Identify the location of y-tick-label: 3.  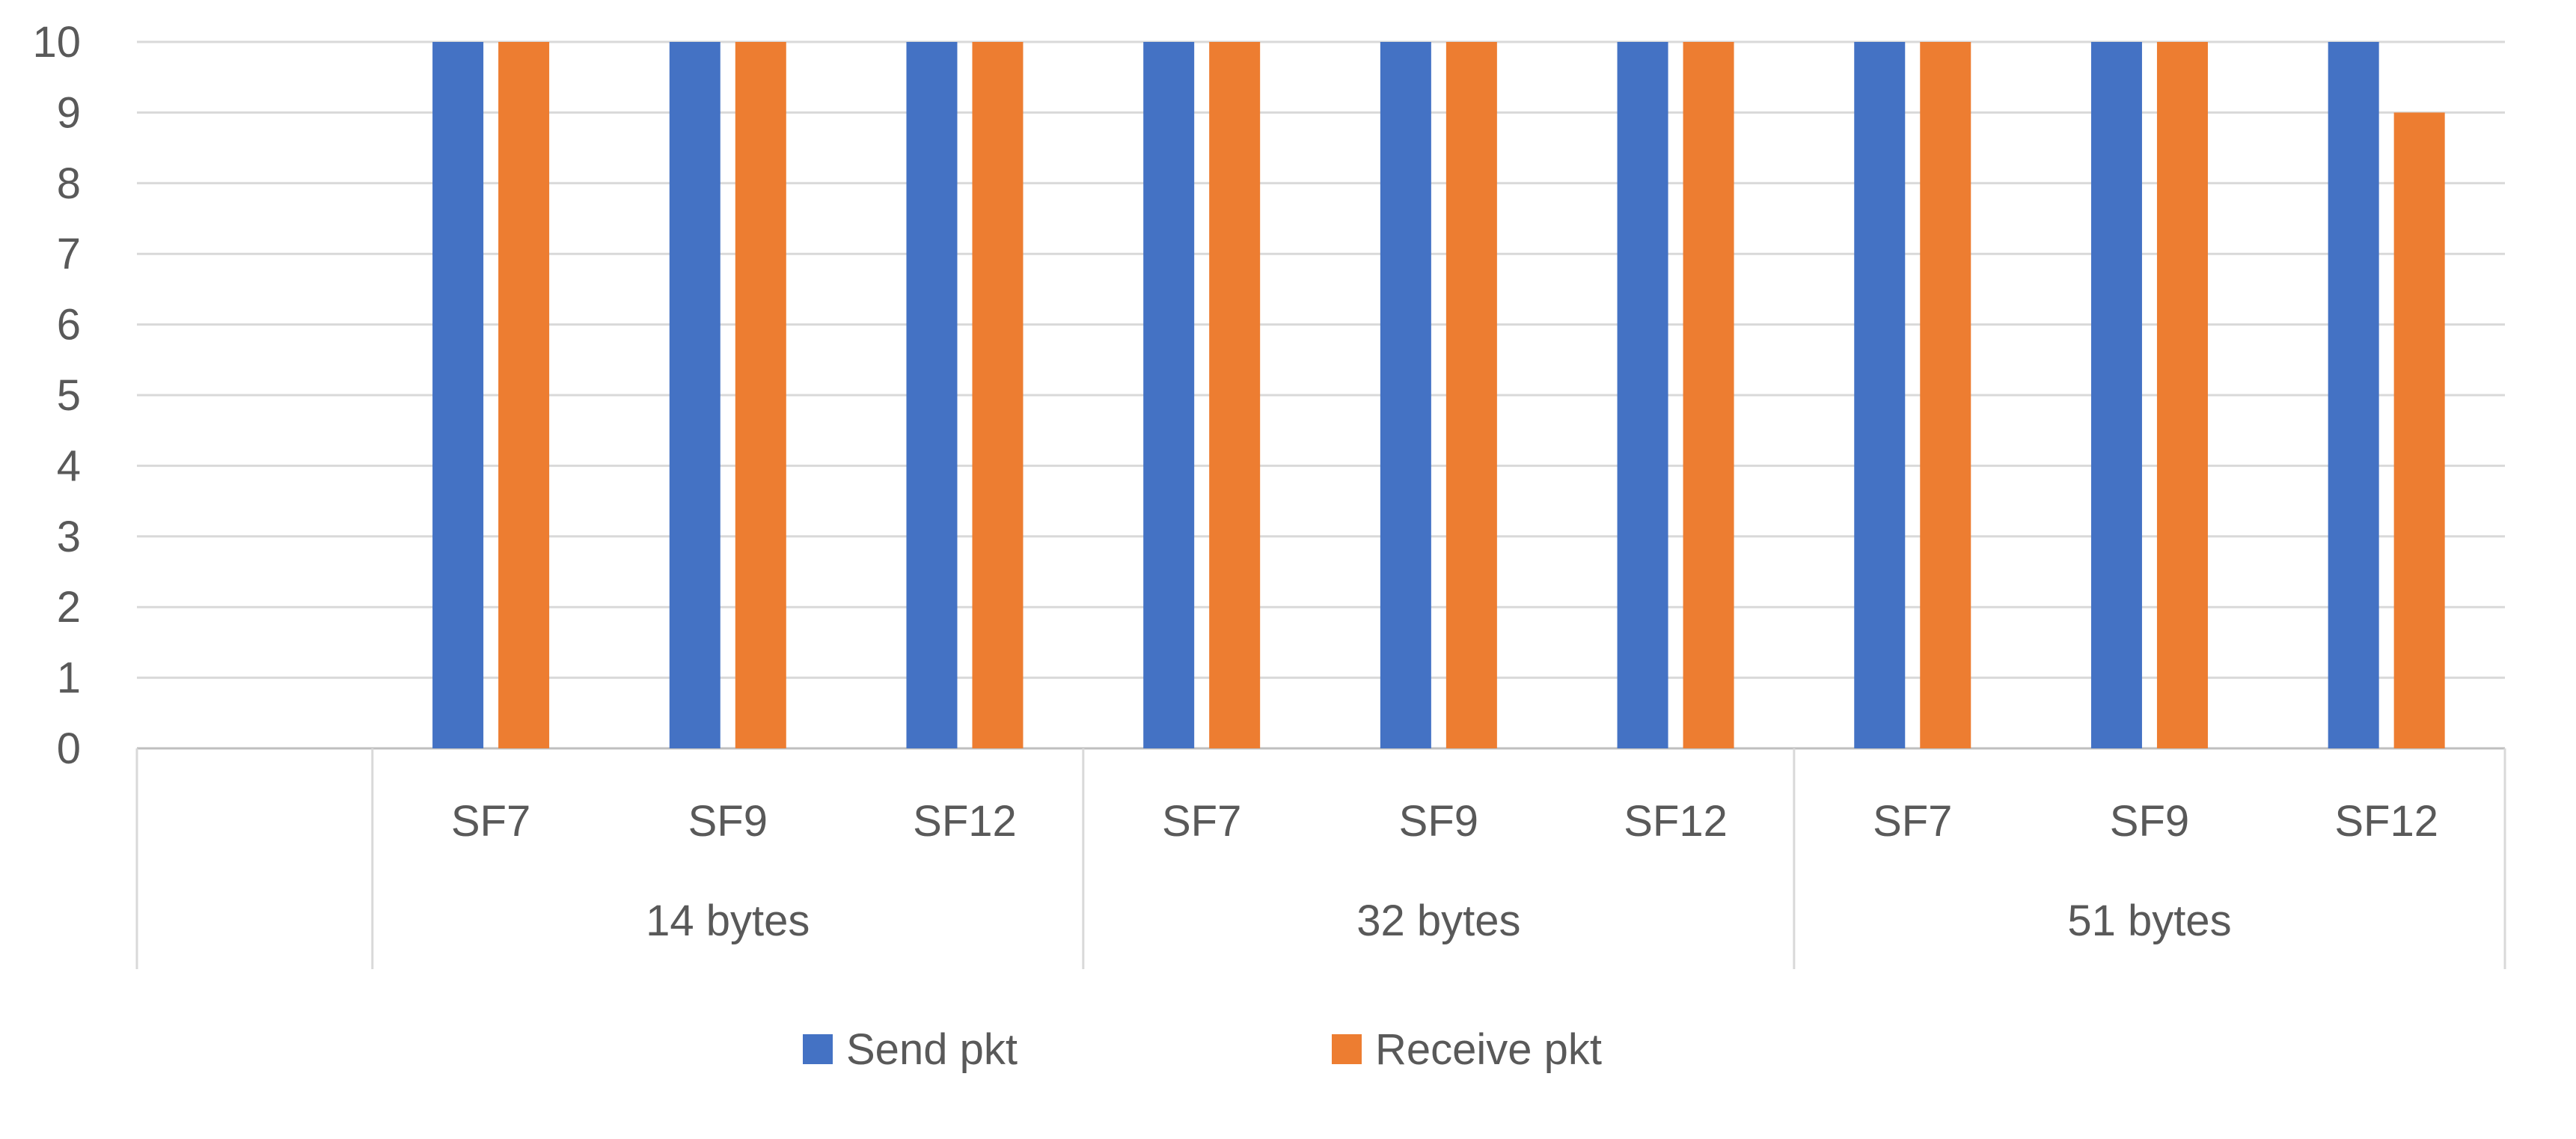
(69, 537).